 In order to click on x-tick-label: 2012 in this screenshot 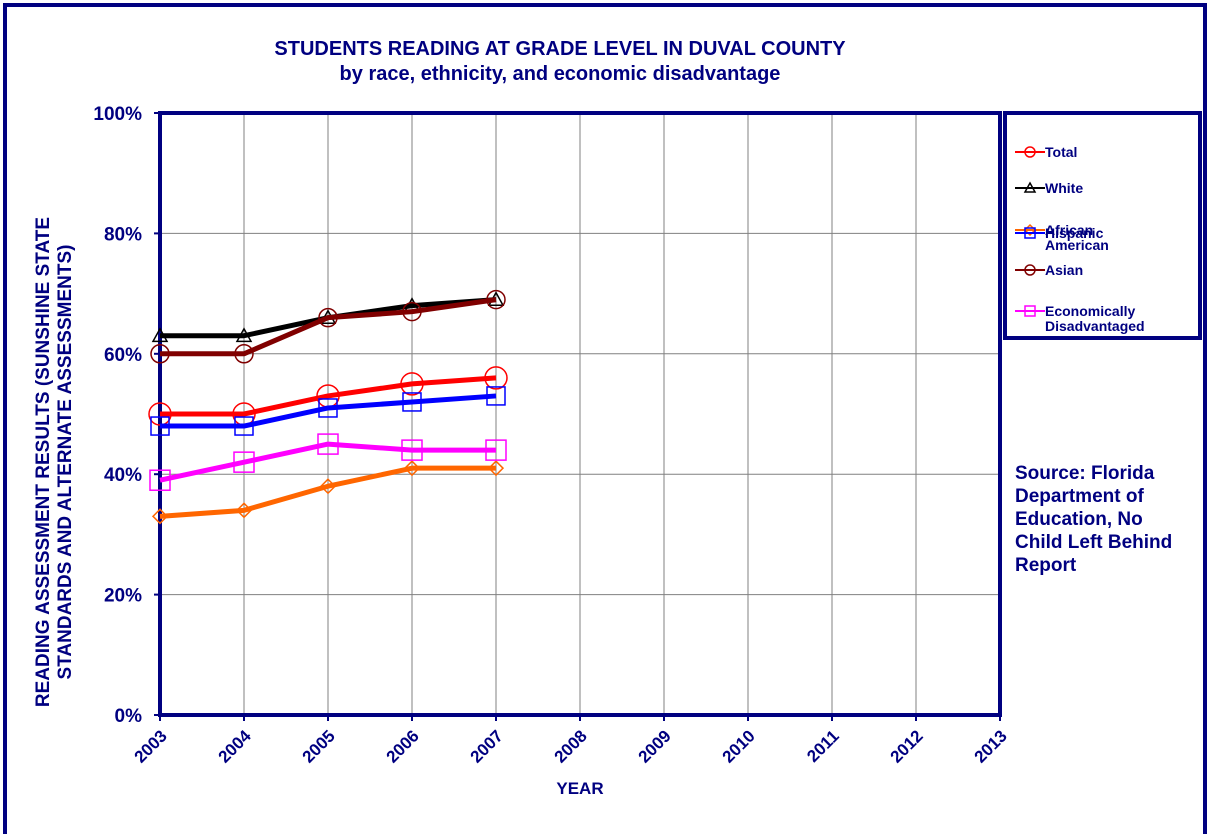, I will do `click(907, 746)`.